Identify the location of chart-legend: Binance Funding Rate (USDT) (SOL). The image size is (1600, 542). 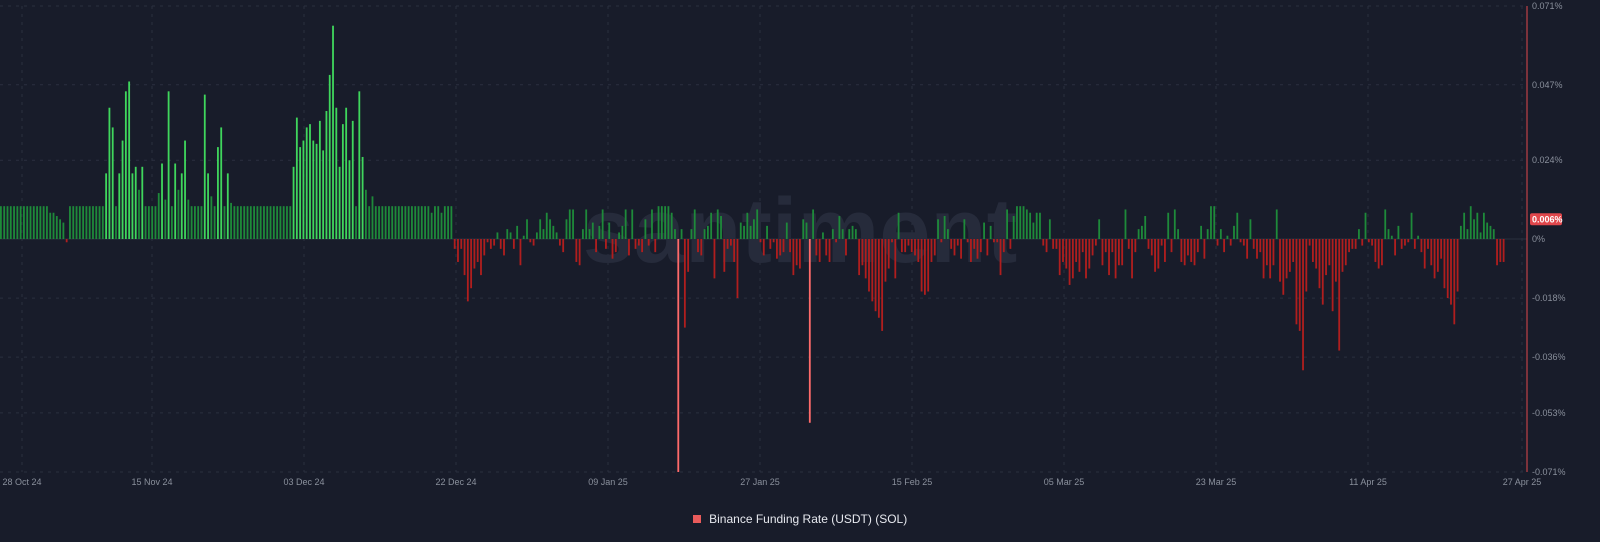
(800, 519).